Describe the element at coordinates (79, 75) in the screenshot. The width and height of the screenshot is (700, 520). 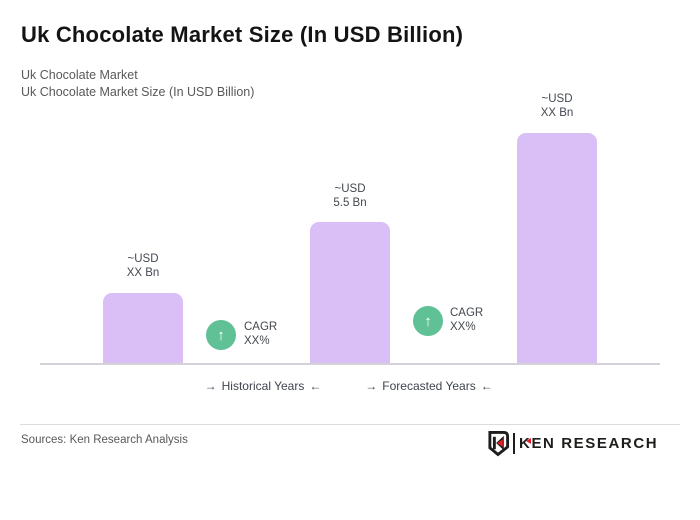
I see `subtitle-line-1: Uk Chocolate Market` at that location.